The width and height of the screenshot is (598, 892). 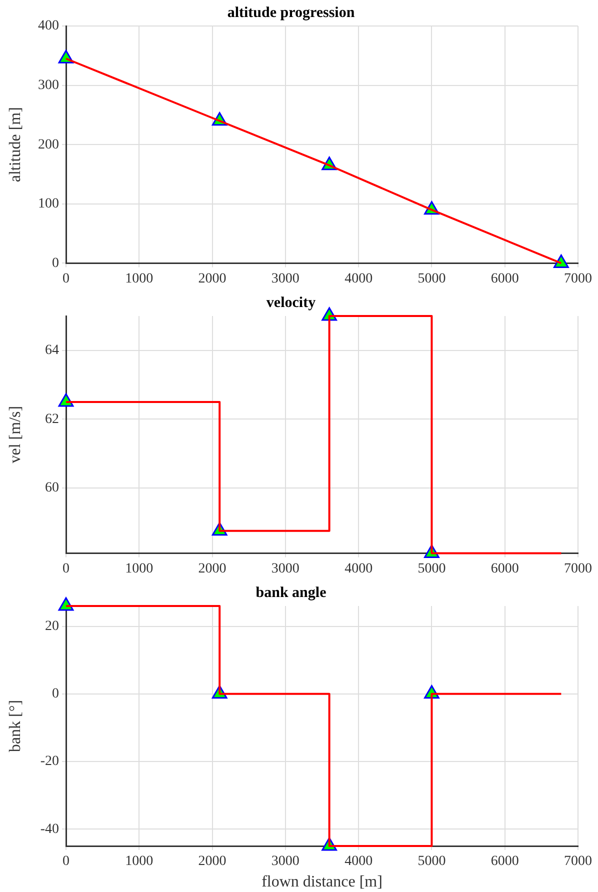 What do you see at coordinates (15, 435) in the screenshot?
I see `y-axis-title: vel [m/s]` at bounding box center [15, 435].